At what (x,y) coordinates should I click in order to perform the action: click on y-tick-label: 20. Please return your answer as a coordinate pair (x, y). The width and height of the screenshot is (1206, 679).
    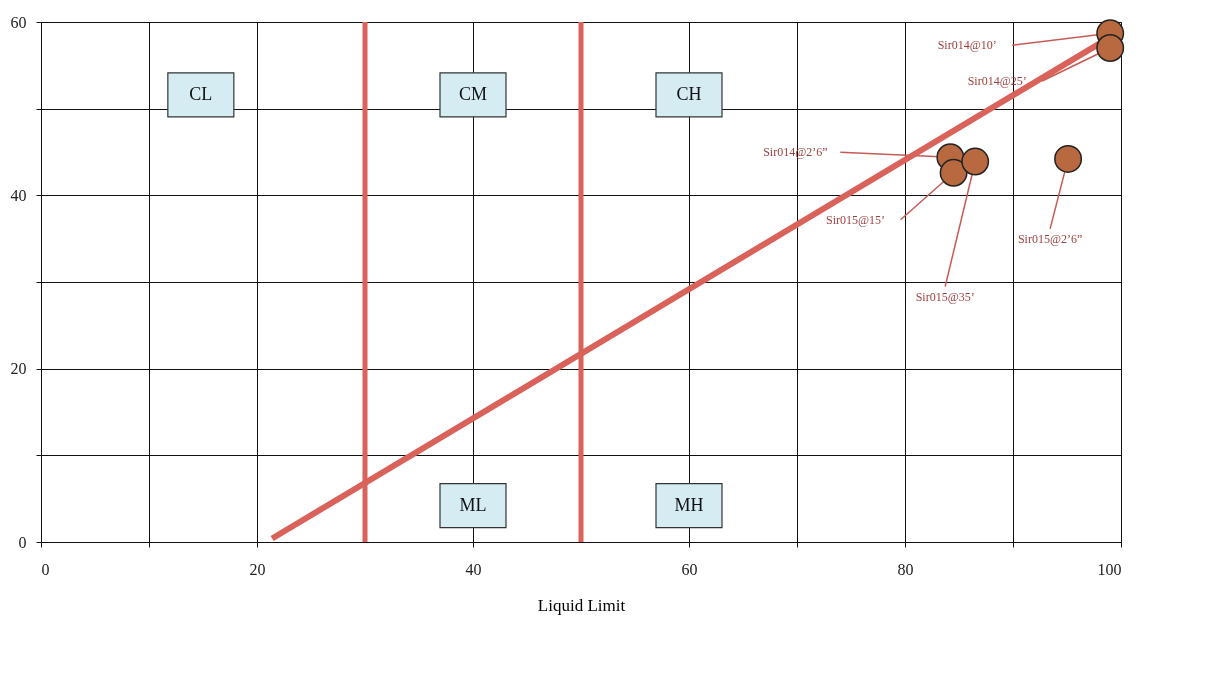
    Looking at the image, I should click on (18, 369).